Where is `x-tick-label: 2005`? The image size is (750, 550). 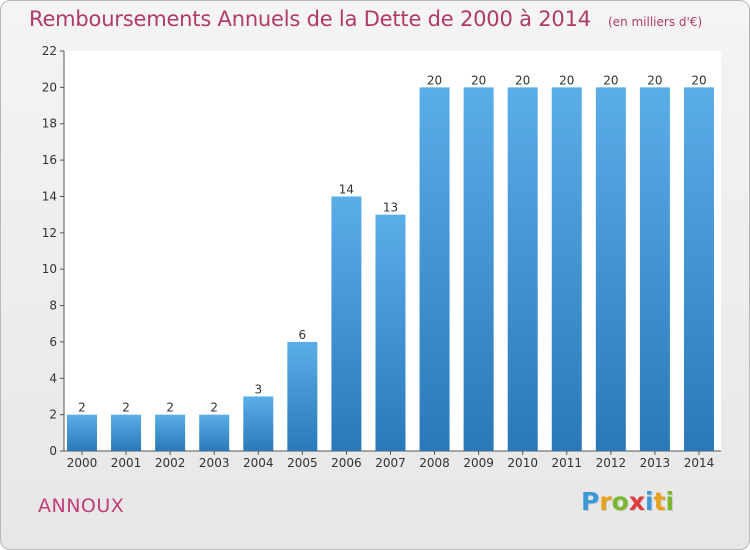
x-tick-label: 2005 is located at coordinates (302, 463).